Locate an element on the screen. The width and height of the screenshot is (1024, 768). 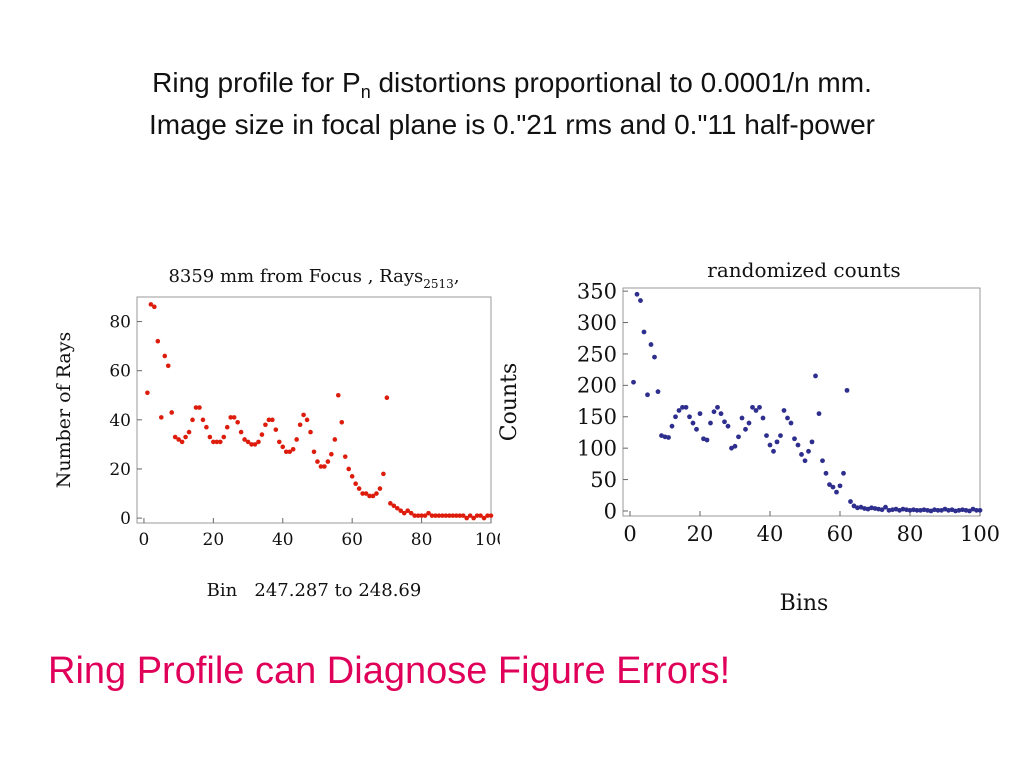
y-tick-label: 350 is located at coordinates (597, 291).